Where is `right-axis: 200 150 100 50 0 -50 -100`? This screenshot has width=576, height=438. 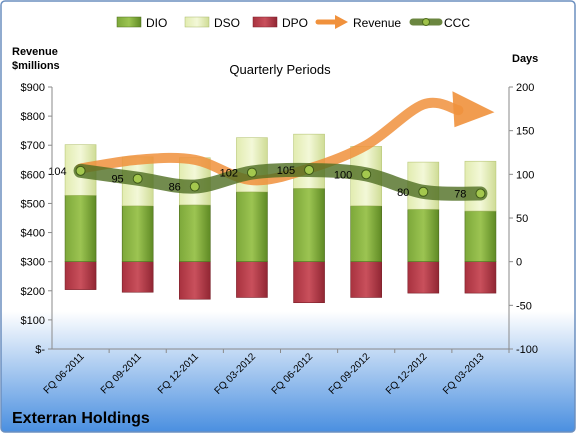
right-axis: 200 150 100 50 0 -50 -100 is located at coordinates (523, 219).